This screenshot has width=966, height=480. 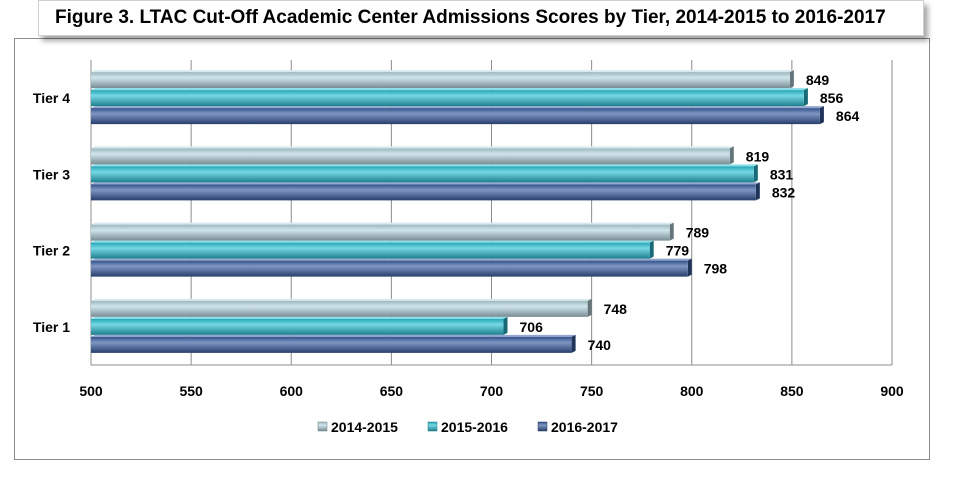 What do you see at coordinates (716, 269) in the screenshot?
I see `data-label: 798` at bounding box center [716, 269].